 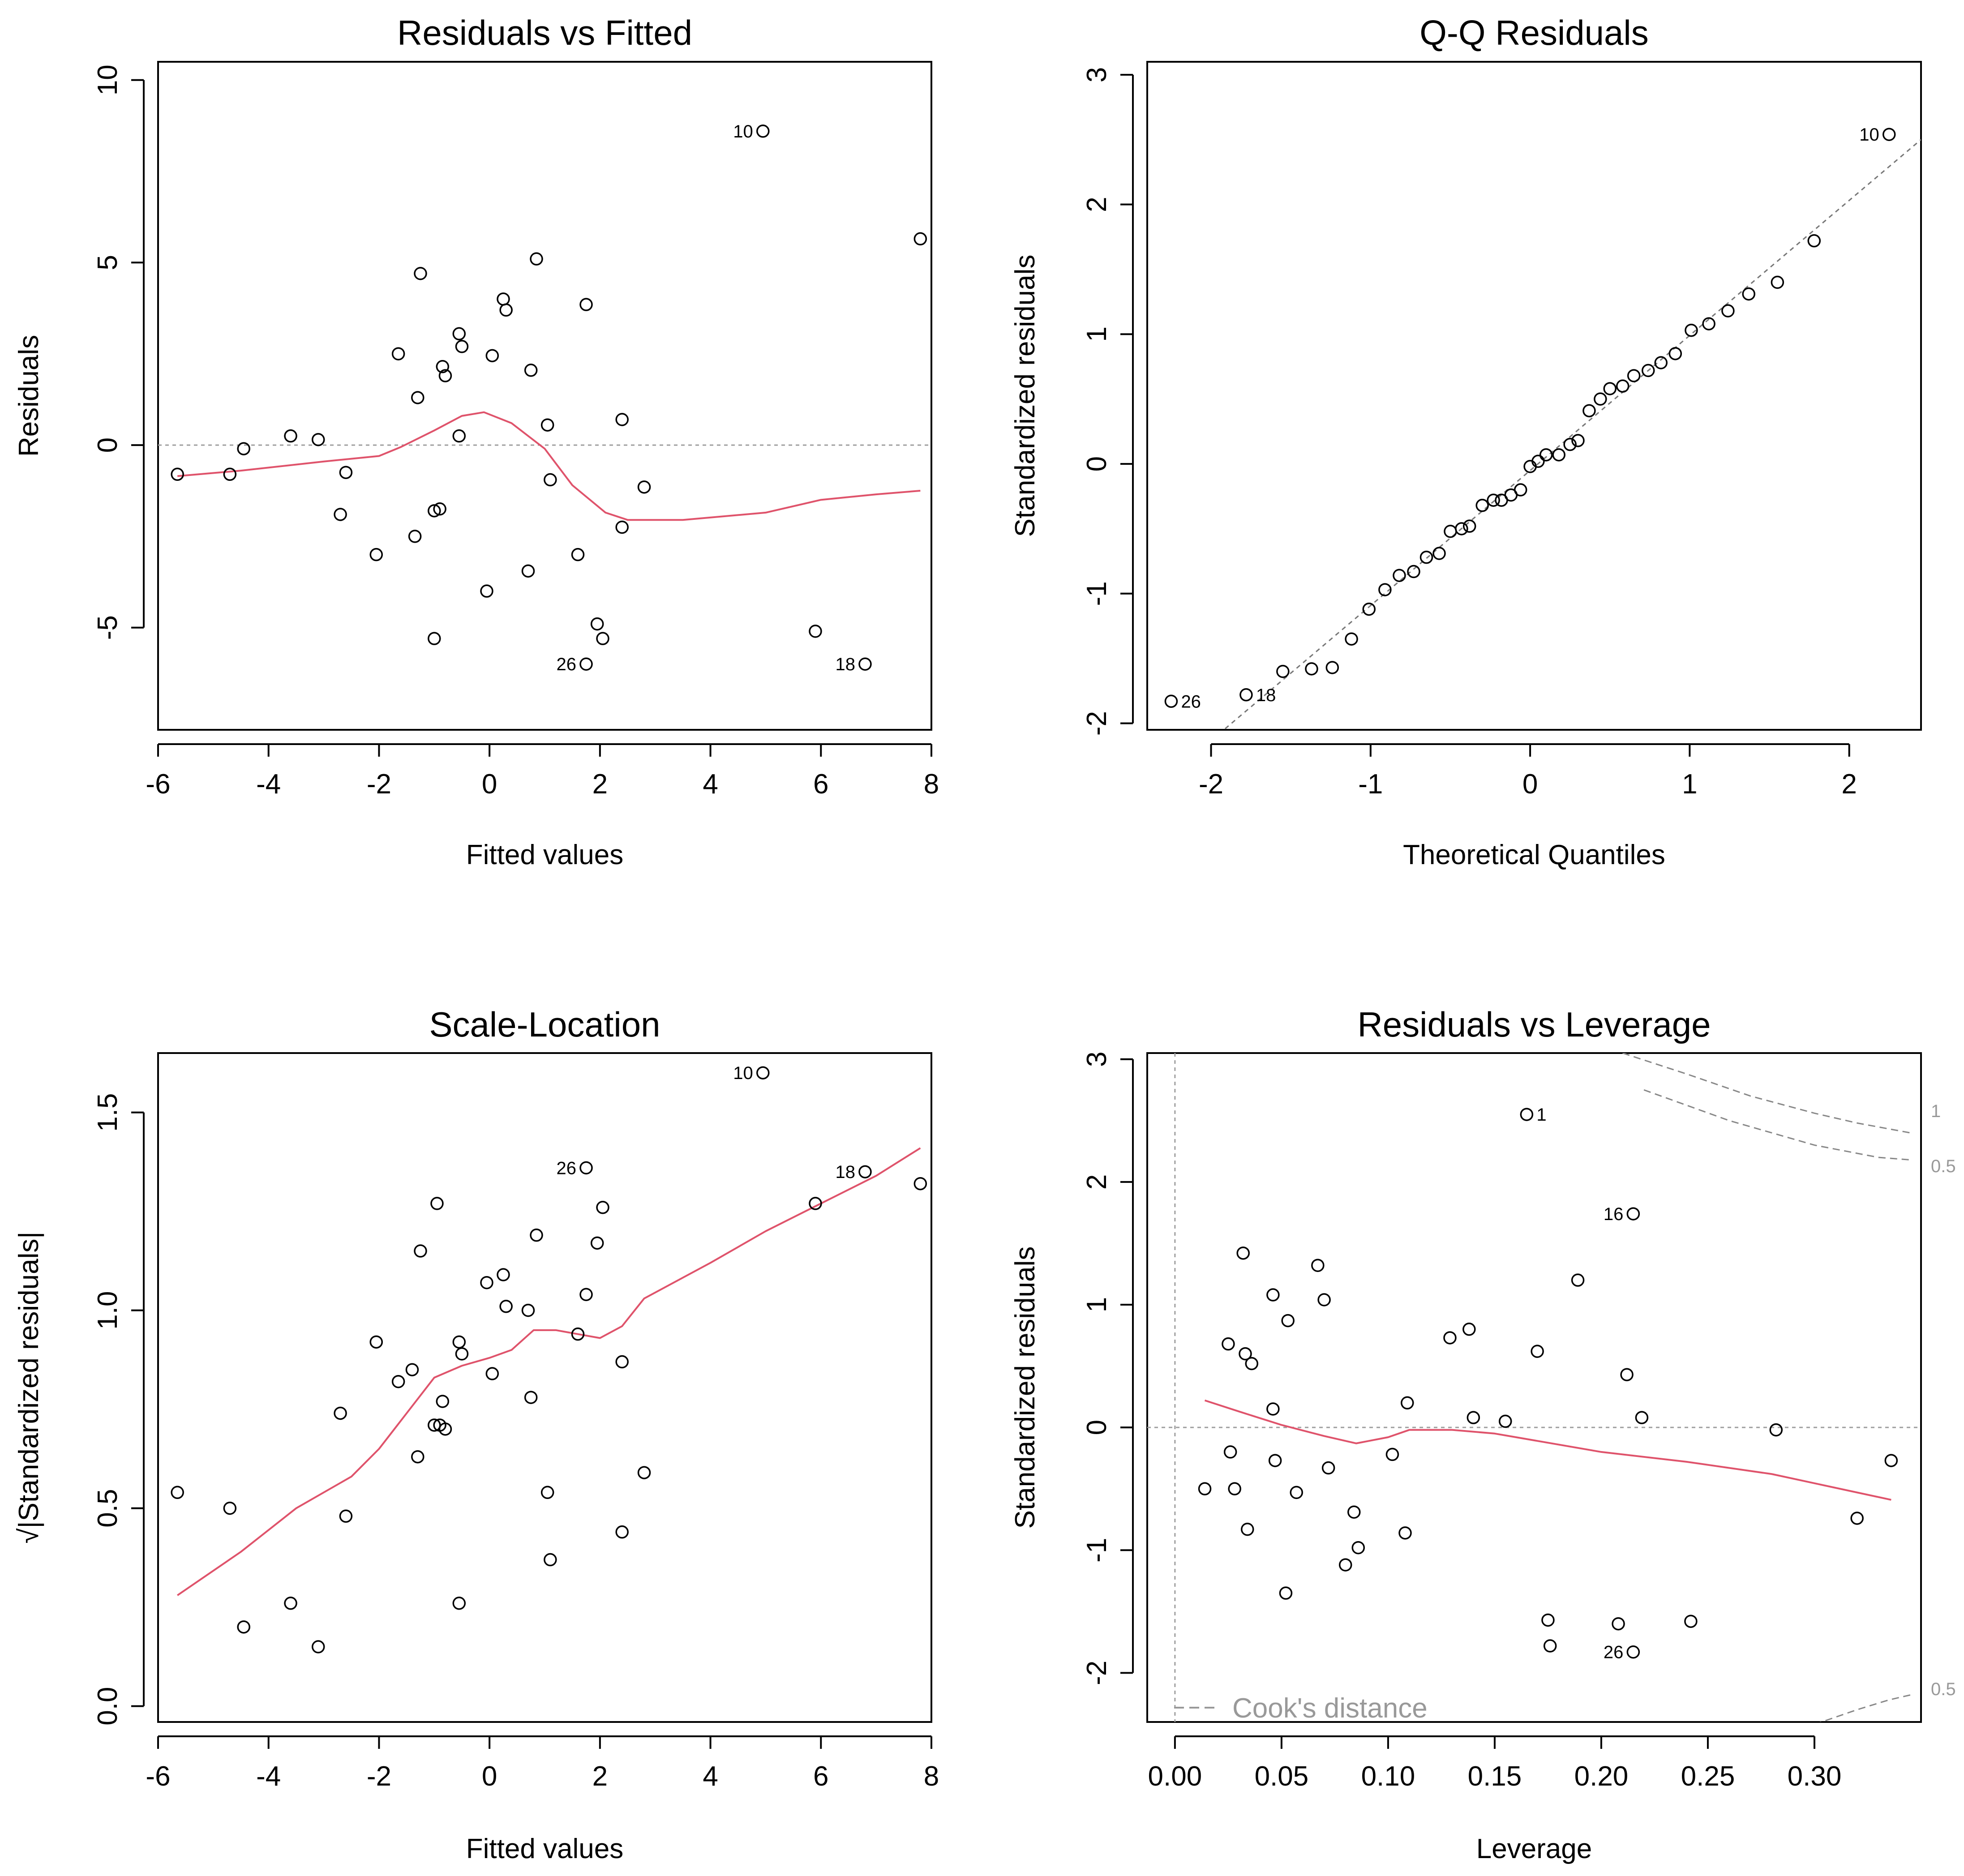 What do you see at coordinates (1936, 1111) in the screenshot?
I see `cooks-contour-label: 1` at bounding box center [1936, 1111].